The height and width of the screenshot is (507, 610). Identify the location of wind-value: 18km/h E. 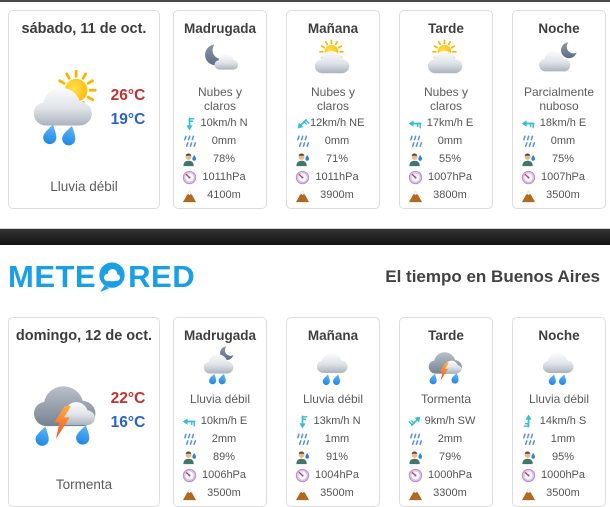
(563, 123).